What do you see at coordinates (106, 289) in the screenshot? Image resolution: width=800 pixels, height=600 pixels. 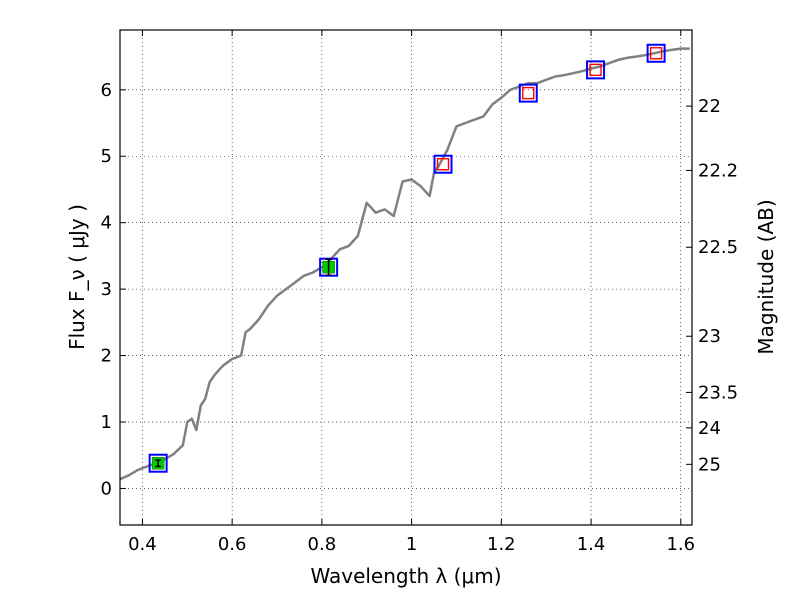 I see `y-tick-label: 3` at bounding box center [106, 289].